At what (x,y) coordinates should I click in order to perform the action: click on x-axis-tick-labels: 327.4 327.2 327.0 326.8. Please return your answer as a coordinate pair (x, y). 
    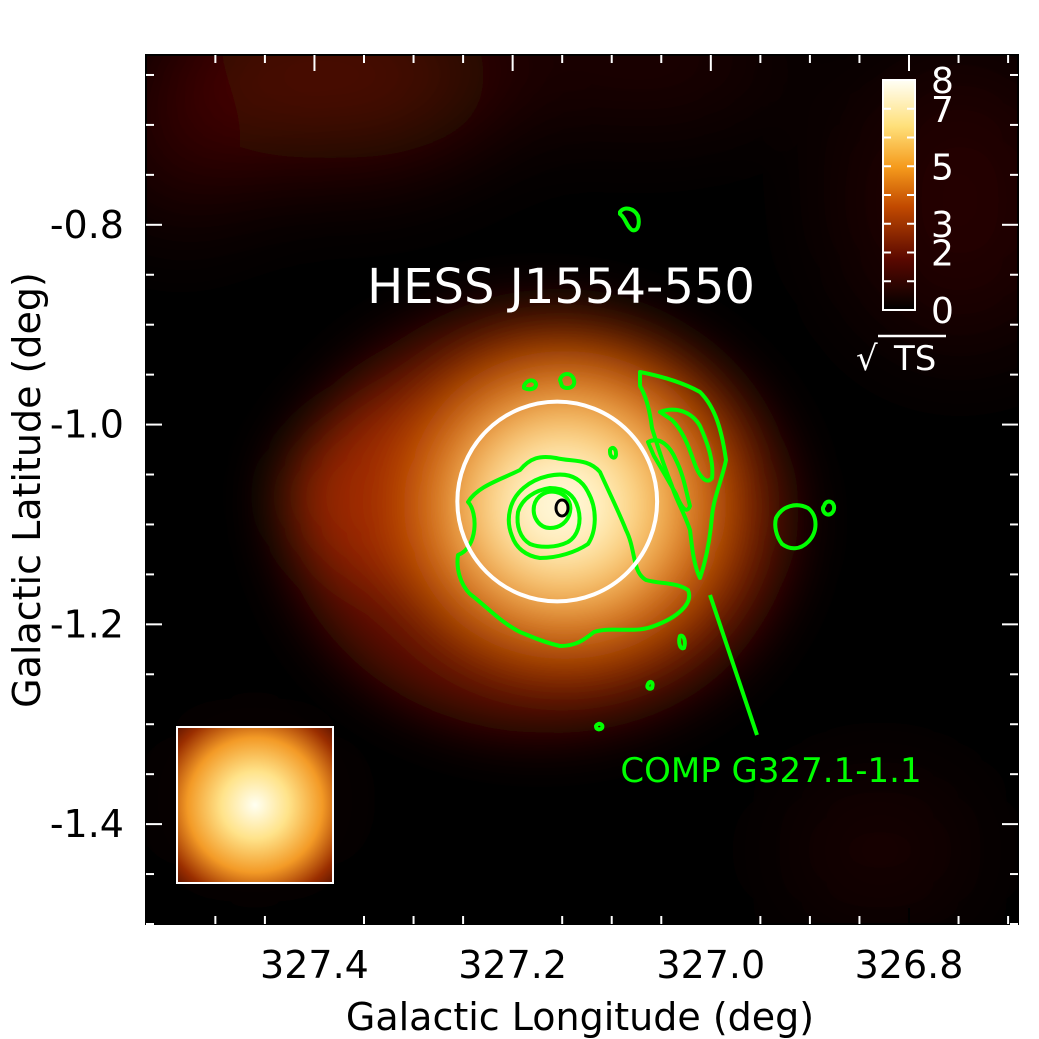
    Looking at the image, I should click on (611, 965).